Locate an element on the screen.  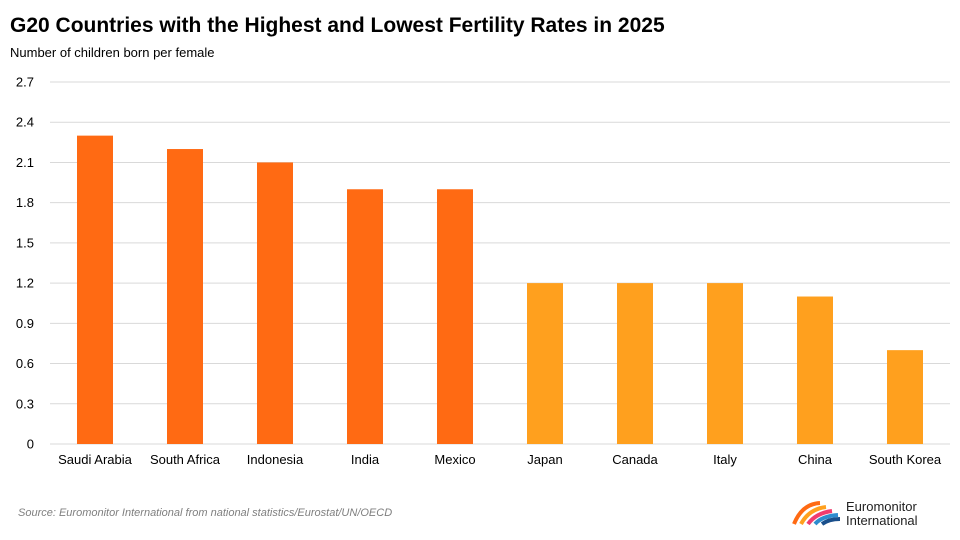
x-tick-label: Italy is located at coordinates (725, 459).